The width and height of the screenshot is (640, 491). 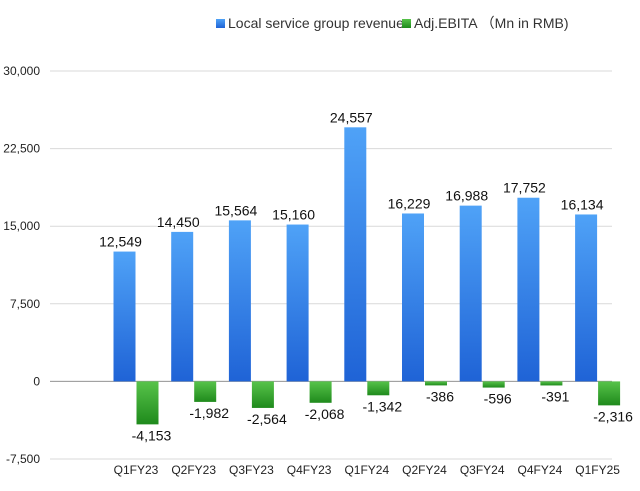 I want to click on y-tick-label: 15,000, so click(x=21, y=226).